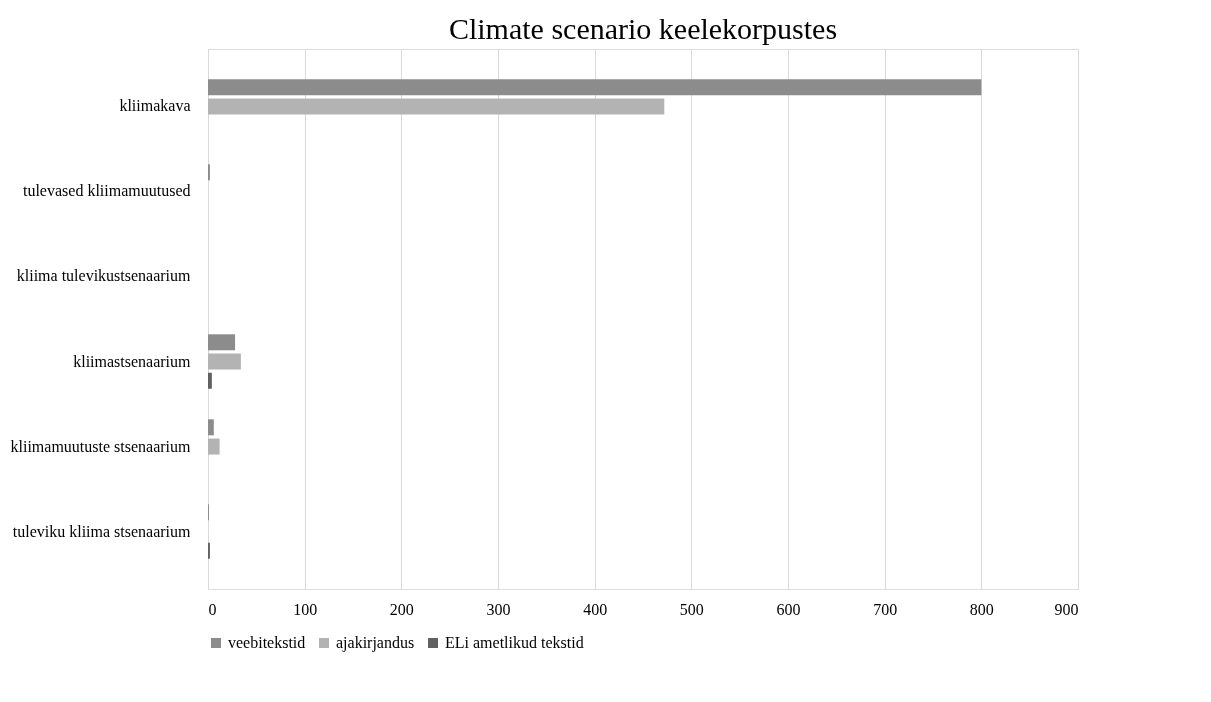  Describe the element at coordinates (212, 609) in the screenshot. I see `x-tick-label: 0` at that location.